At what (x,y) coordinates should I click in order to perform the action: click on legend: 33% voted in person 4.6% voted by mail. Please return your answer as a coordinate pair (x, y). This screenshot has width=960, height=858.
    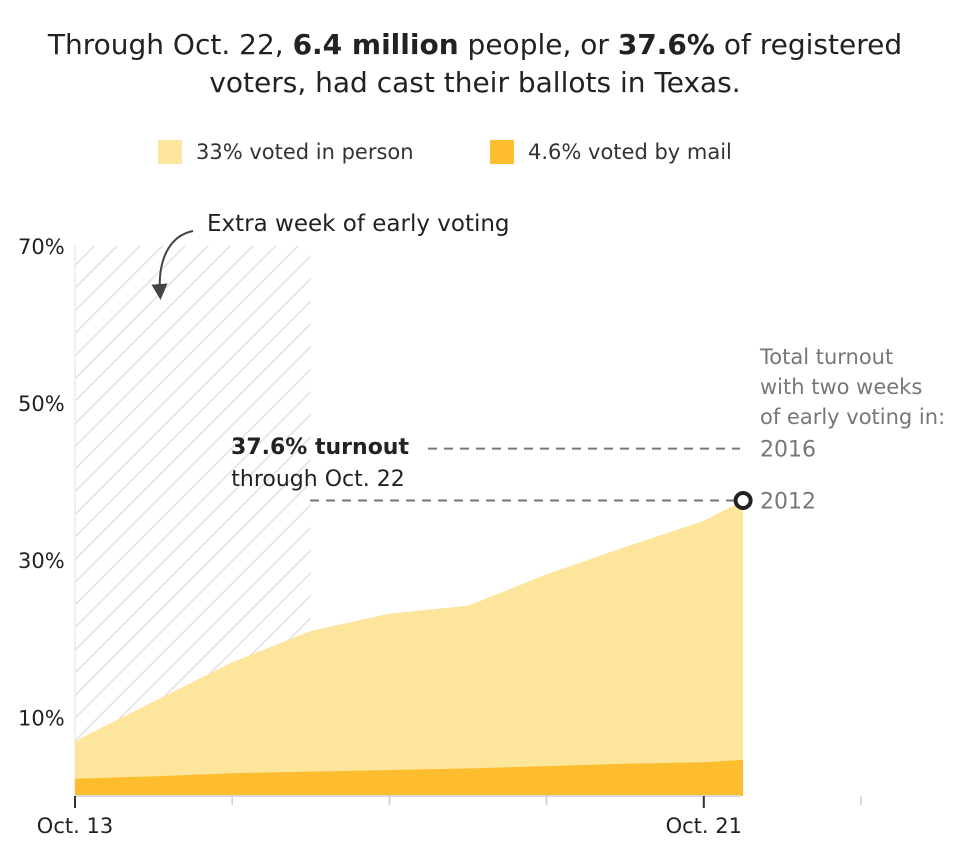
    Looking at the image, I should click on (480, 156).